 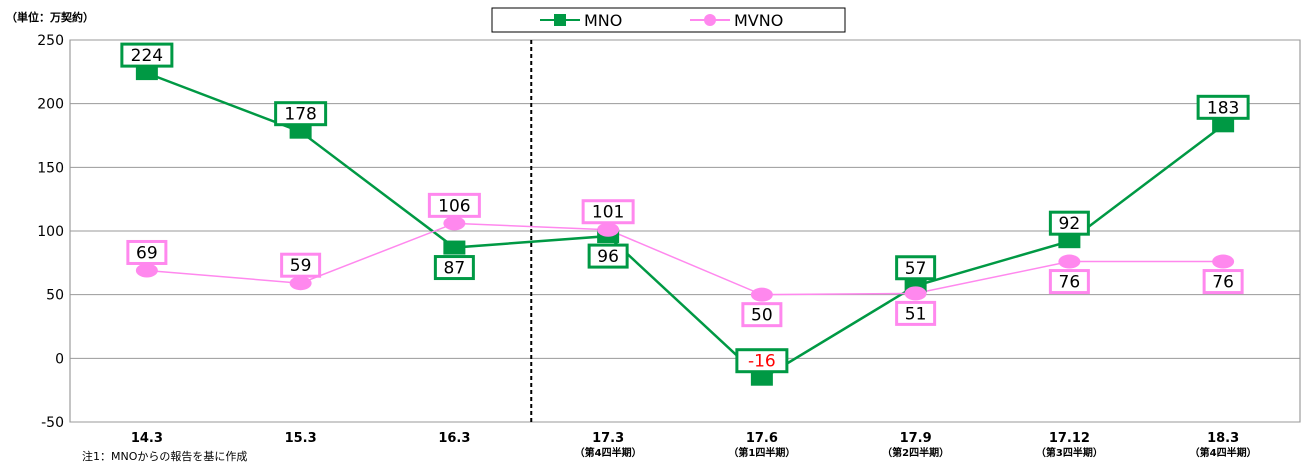 What do you see at coordinates (165, 456) in the screenshot?
I see `footnote: 注1：MNOからの報告を基に作成` at bounding box center [165, 456].